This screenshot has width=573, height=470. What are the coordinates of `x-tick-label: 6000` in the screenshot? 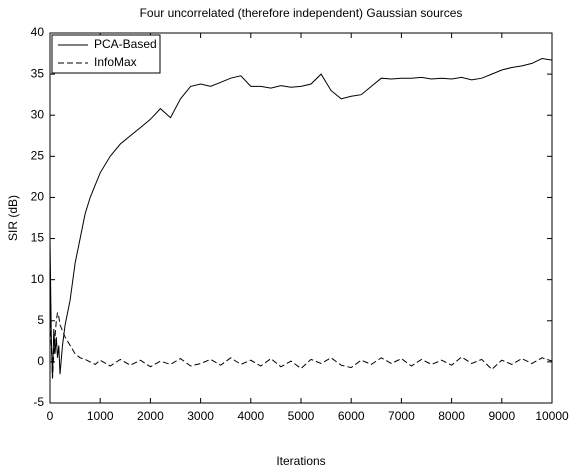 It's located at (351, 416).